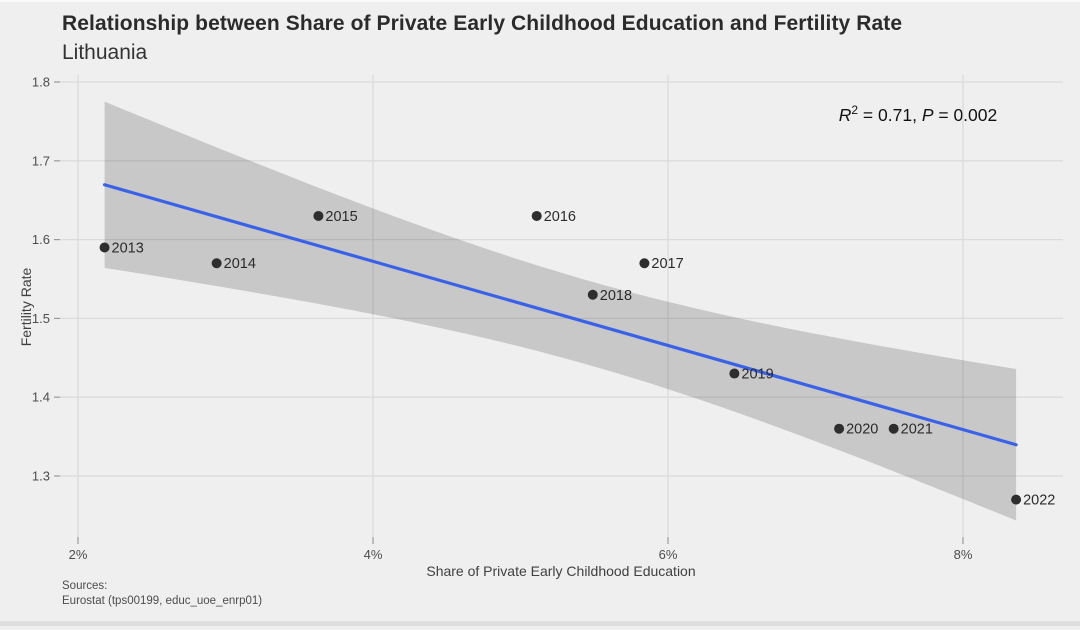  What do you see at coordinates (862, 430) in the screenshot?
I see `data-point-label-2020: 2020` at bounding box center [862, 430].